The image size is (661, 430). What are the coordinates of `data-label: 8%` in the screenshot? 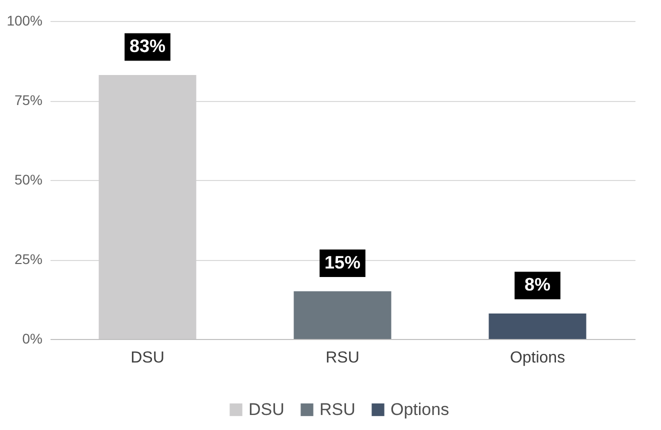 It's located at (537, 284).